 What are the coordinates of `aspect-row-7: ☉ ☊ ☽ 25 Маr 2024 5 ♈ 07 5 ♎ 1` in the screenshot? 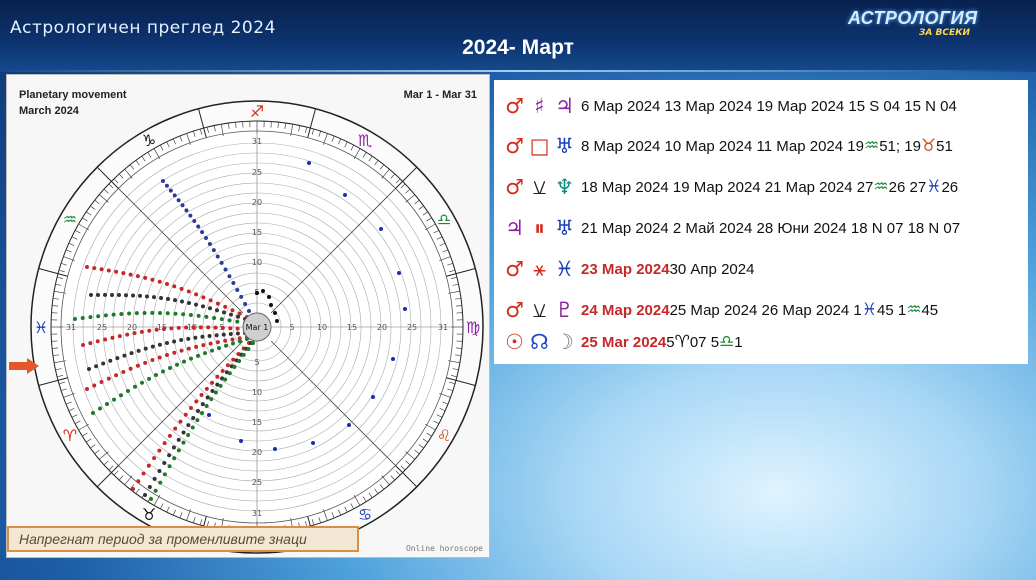 It's located at (622, 342).